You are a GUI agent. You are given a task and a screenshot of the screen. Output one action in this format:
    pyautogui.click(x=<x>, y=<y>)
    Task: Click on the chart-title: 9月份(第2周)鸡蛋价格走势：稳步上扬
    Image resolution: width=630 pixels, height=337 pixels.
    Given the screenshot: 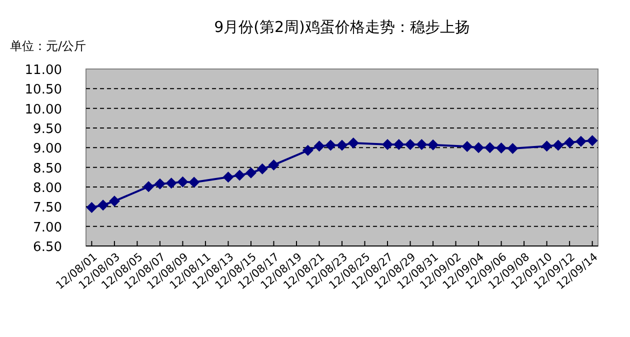 What is the action you would take?
    pyautogui.click(x=342, y=27)
    